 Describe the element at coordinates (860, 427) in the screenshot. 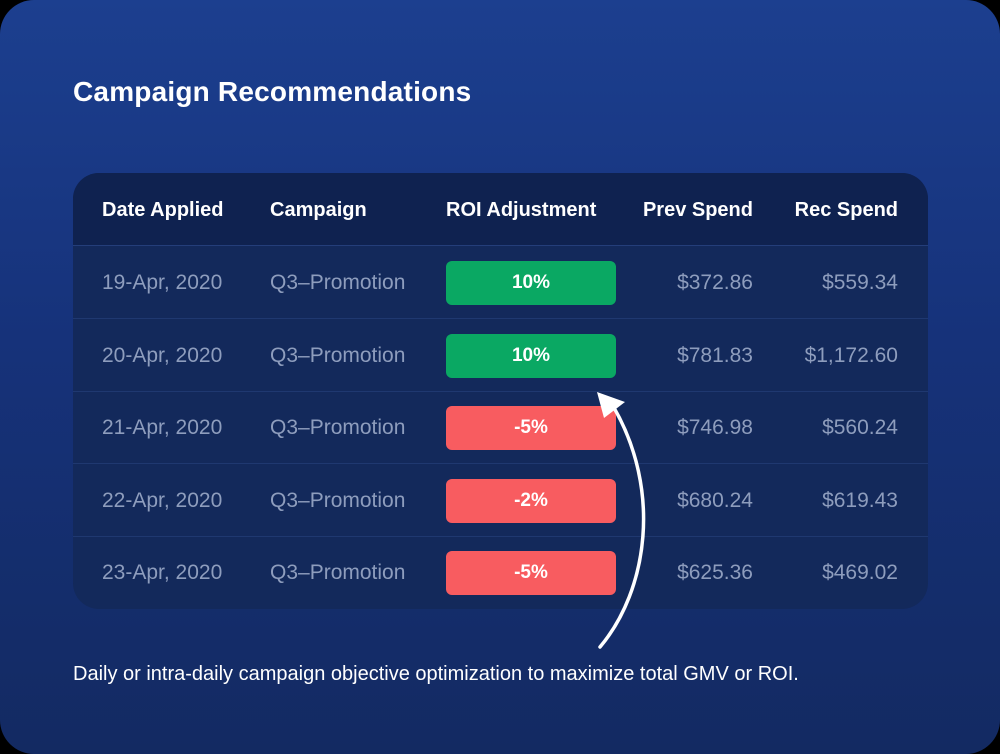

I see `cell-rec-spend: $560.24` at that location.